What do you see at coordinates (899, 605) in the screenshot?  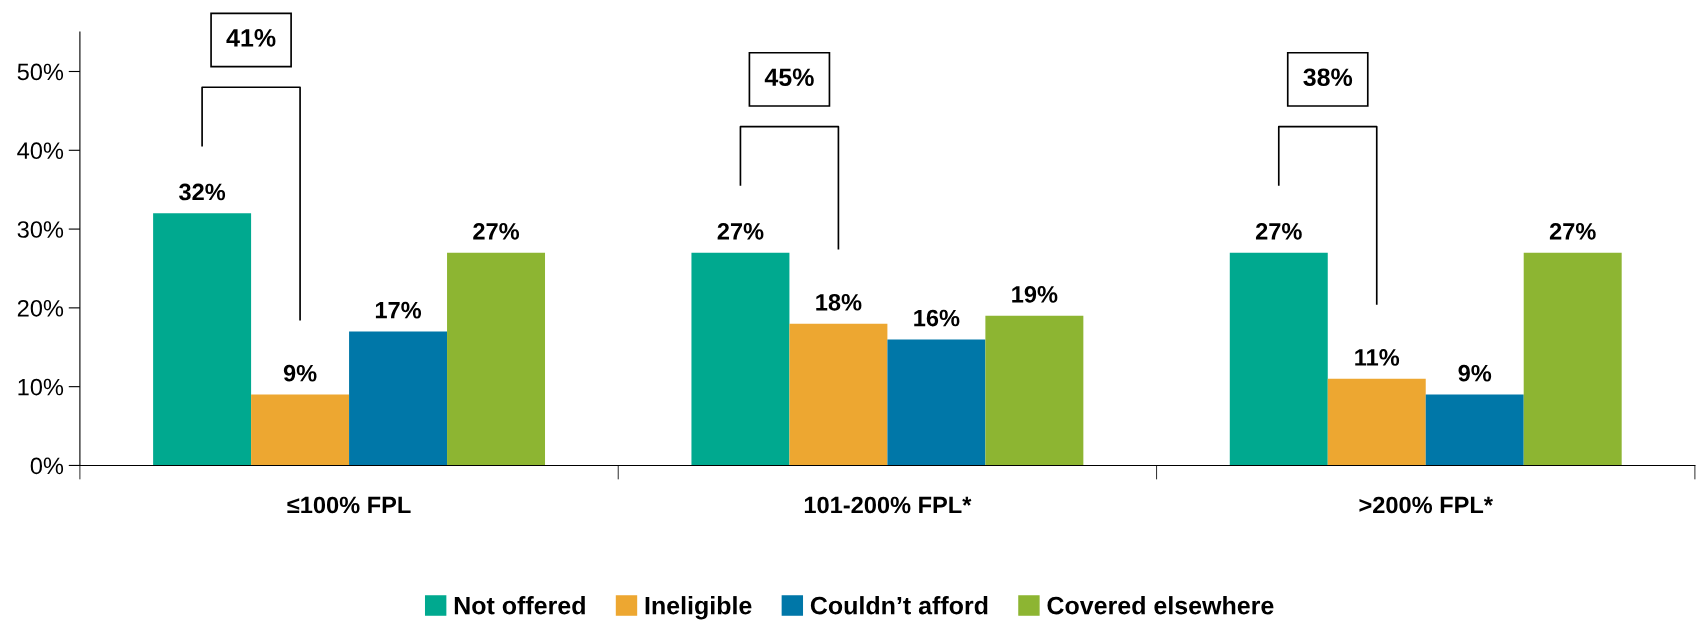 I see `legend-label: Couldn’t afford` at bounding box center [899, 605].